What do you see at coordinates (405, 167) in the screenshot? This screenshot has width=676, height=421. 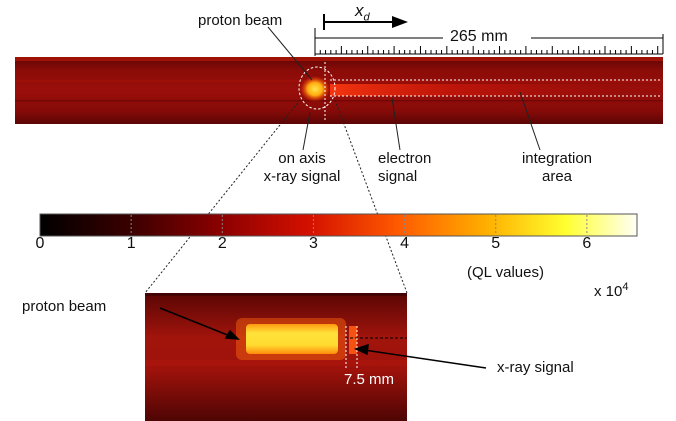 I see `electron-signal-label: electron signal` at bounding box center [405, 167].